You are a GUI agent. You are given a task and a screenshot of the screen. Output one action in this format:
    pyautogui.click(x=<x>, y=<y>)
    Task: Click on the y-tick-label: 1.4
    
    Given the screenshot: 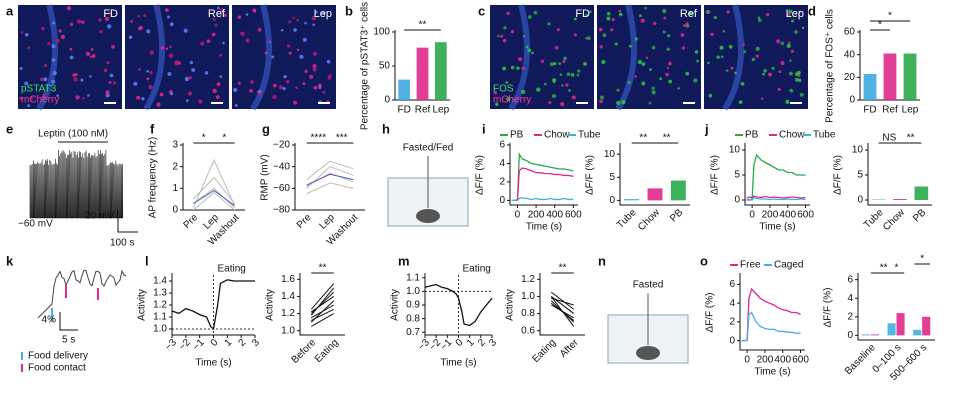 What is the action you would take?
    pyautogui.click(x=160, y=281)
    